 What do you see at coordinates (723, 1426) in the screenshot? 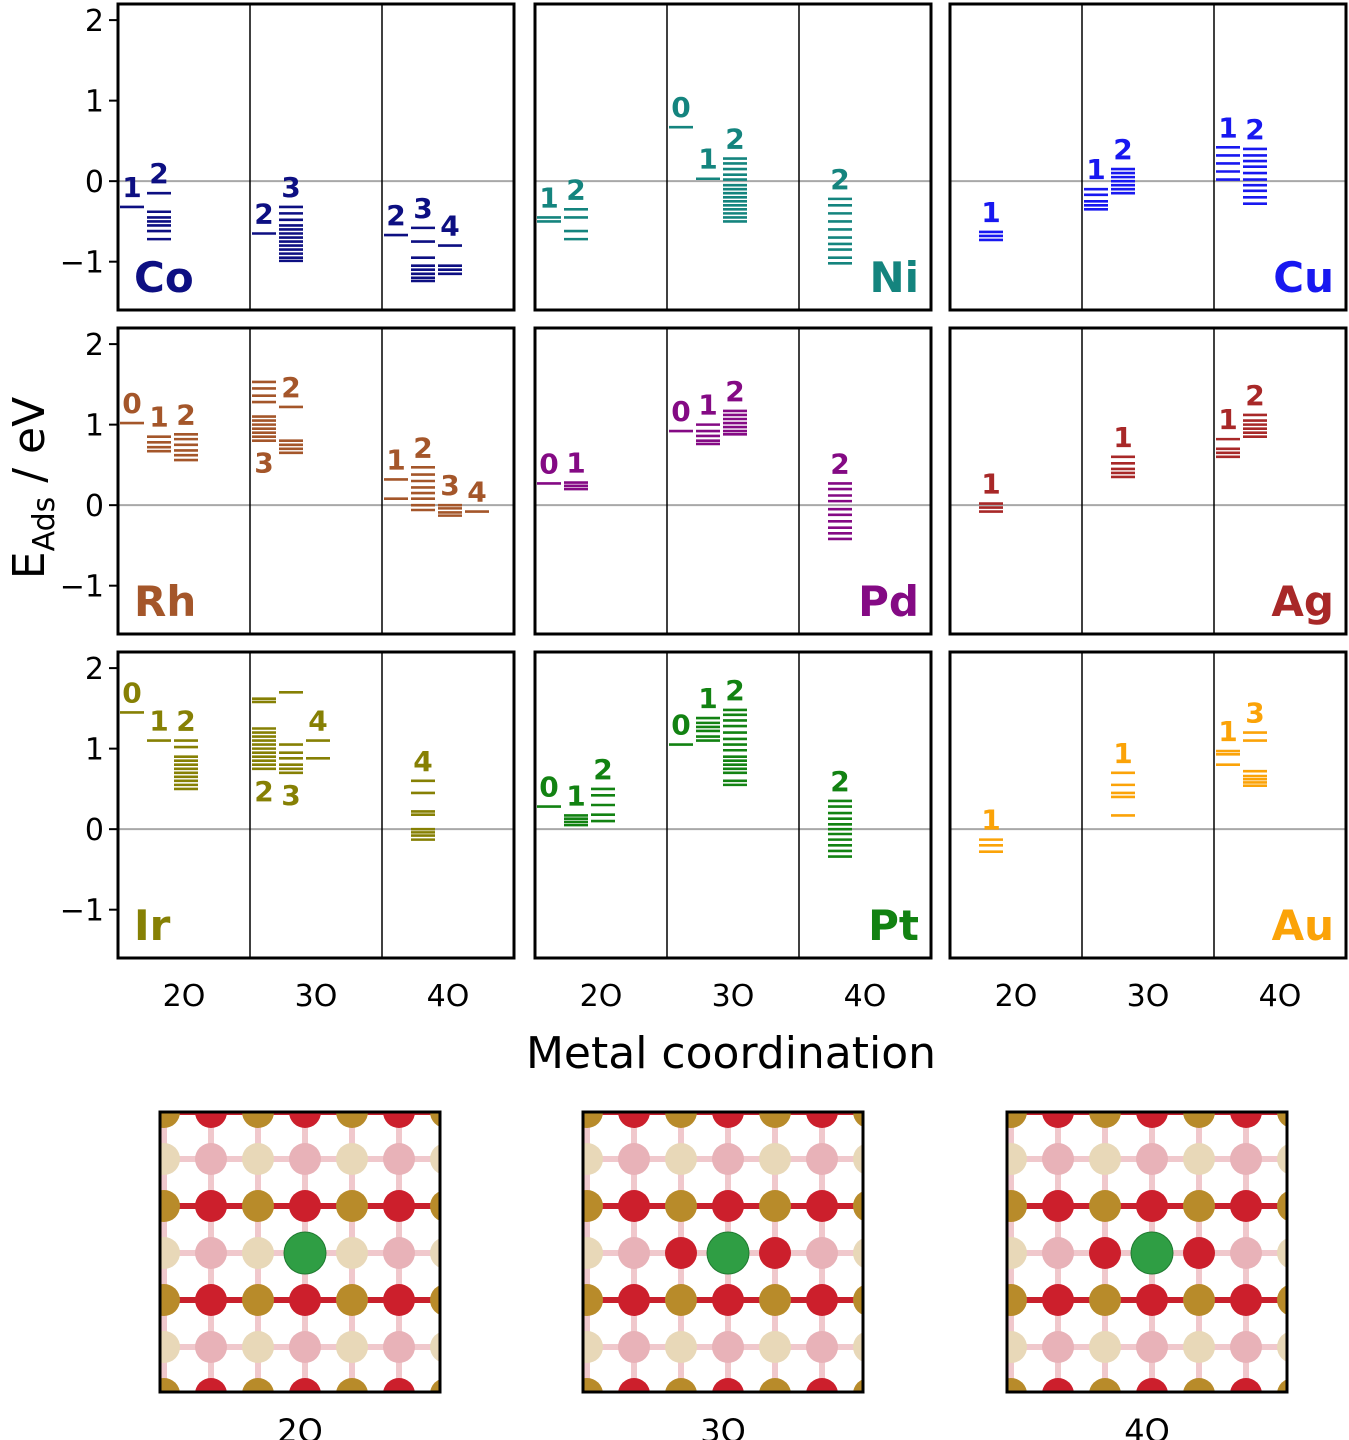
I see `structure-label: 3O` at bounding box center [723, 1426].